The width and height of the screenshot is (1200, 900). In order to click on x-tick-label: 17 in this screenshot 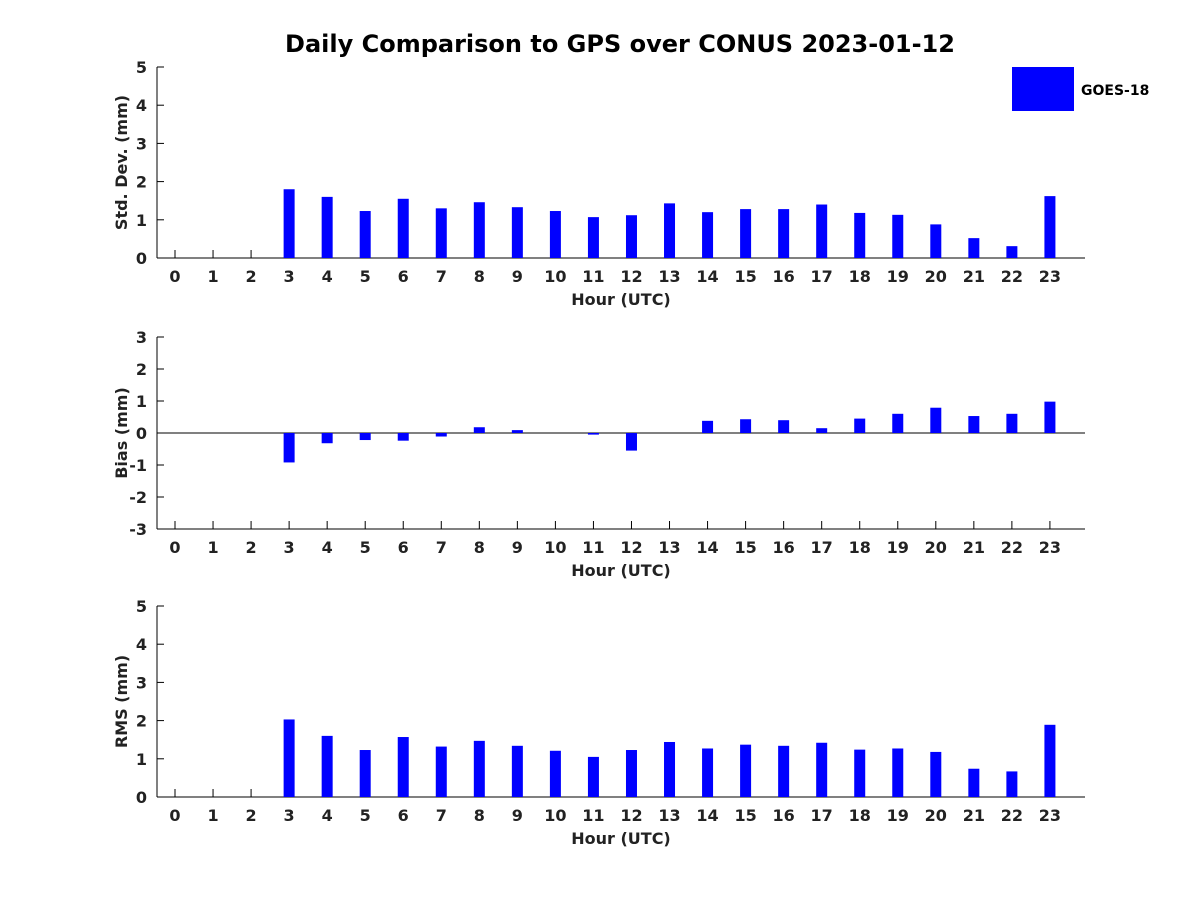, I will do `click(822, 815)`.